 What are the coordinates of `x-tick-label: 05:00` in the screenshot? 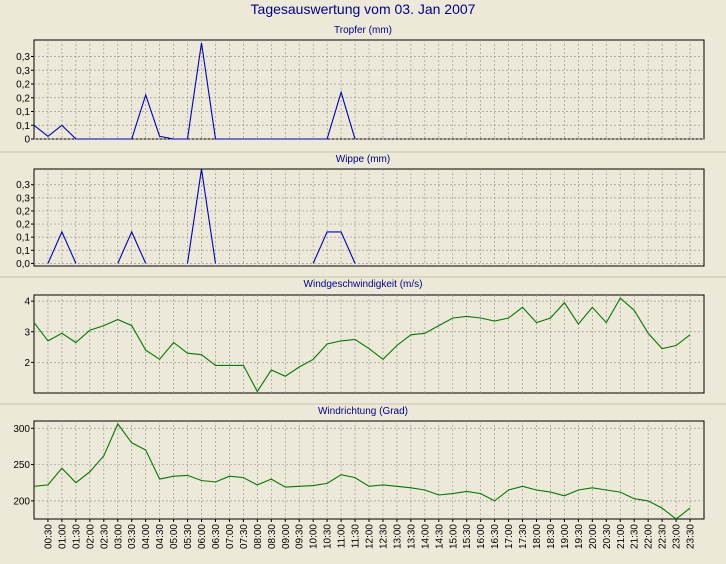 It's located at (174, 536).